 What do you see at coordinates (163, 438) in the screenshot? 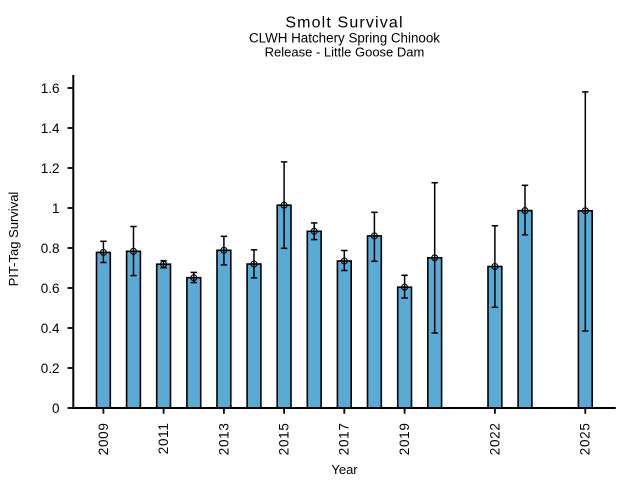
I see `svg-text: 2011` at bounding box center [163, 438].